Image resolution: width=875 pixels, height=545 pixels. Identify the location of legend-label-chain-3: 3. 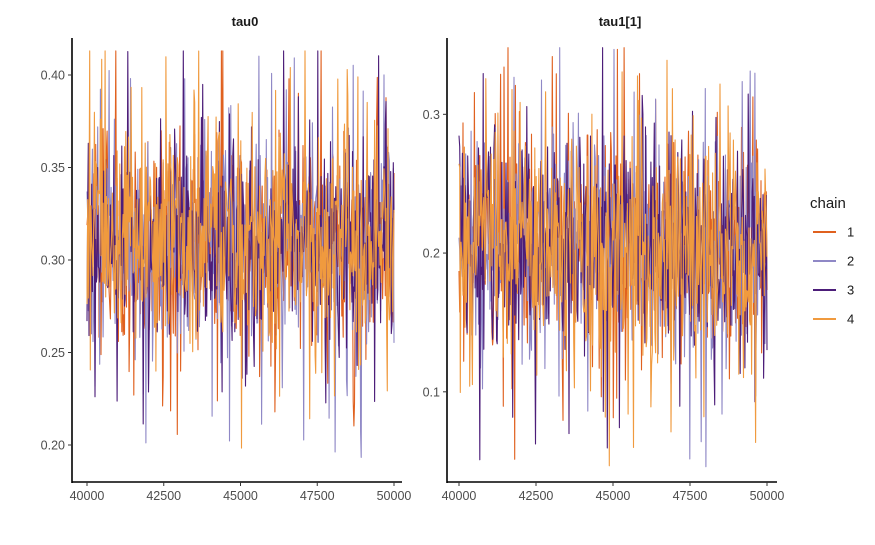
(850, 290).